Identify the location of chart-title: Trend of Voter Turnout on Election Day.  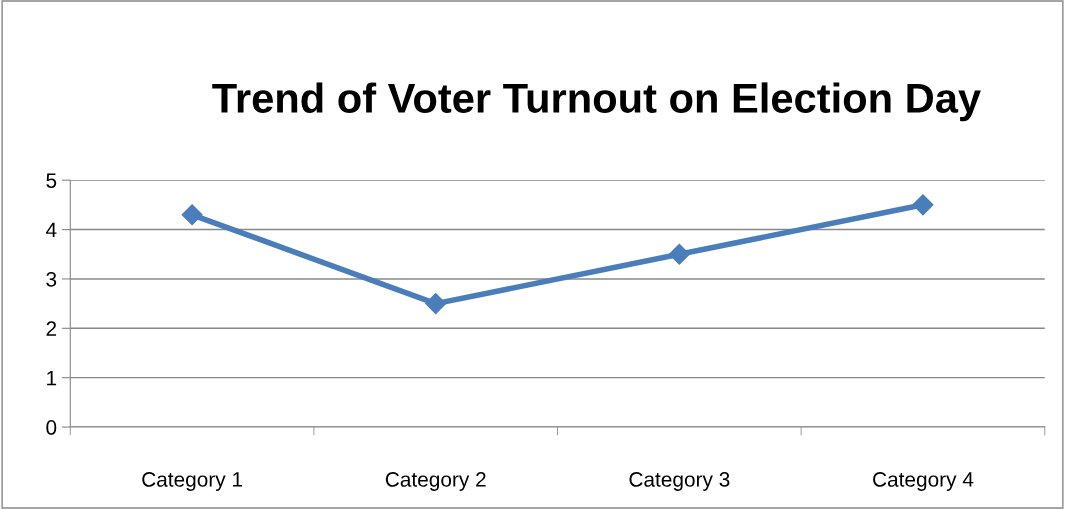
(596, 102).